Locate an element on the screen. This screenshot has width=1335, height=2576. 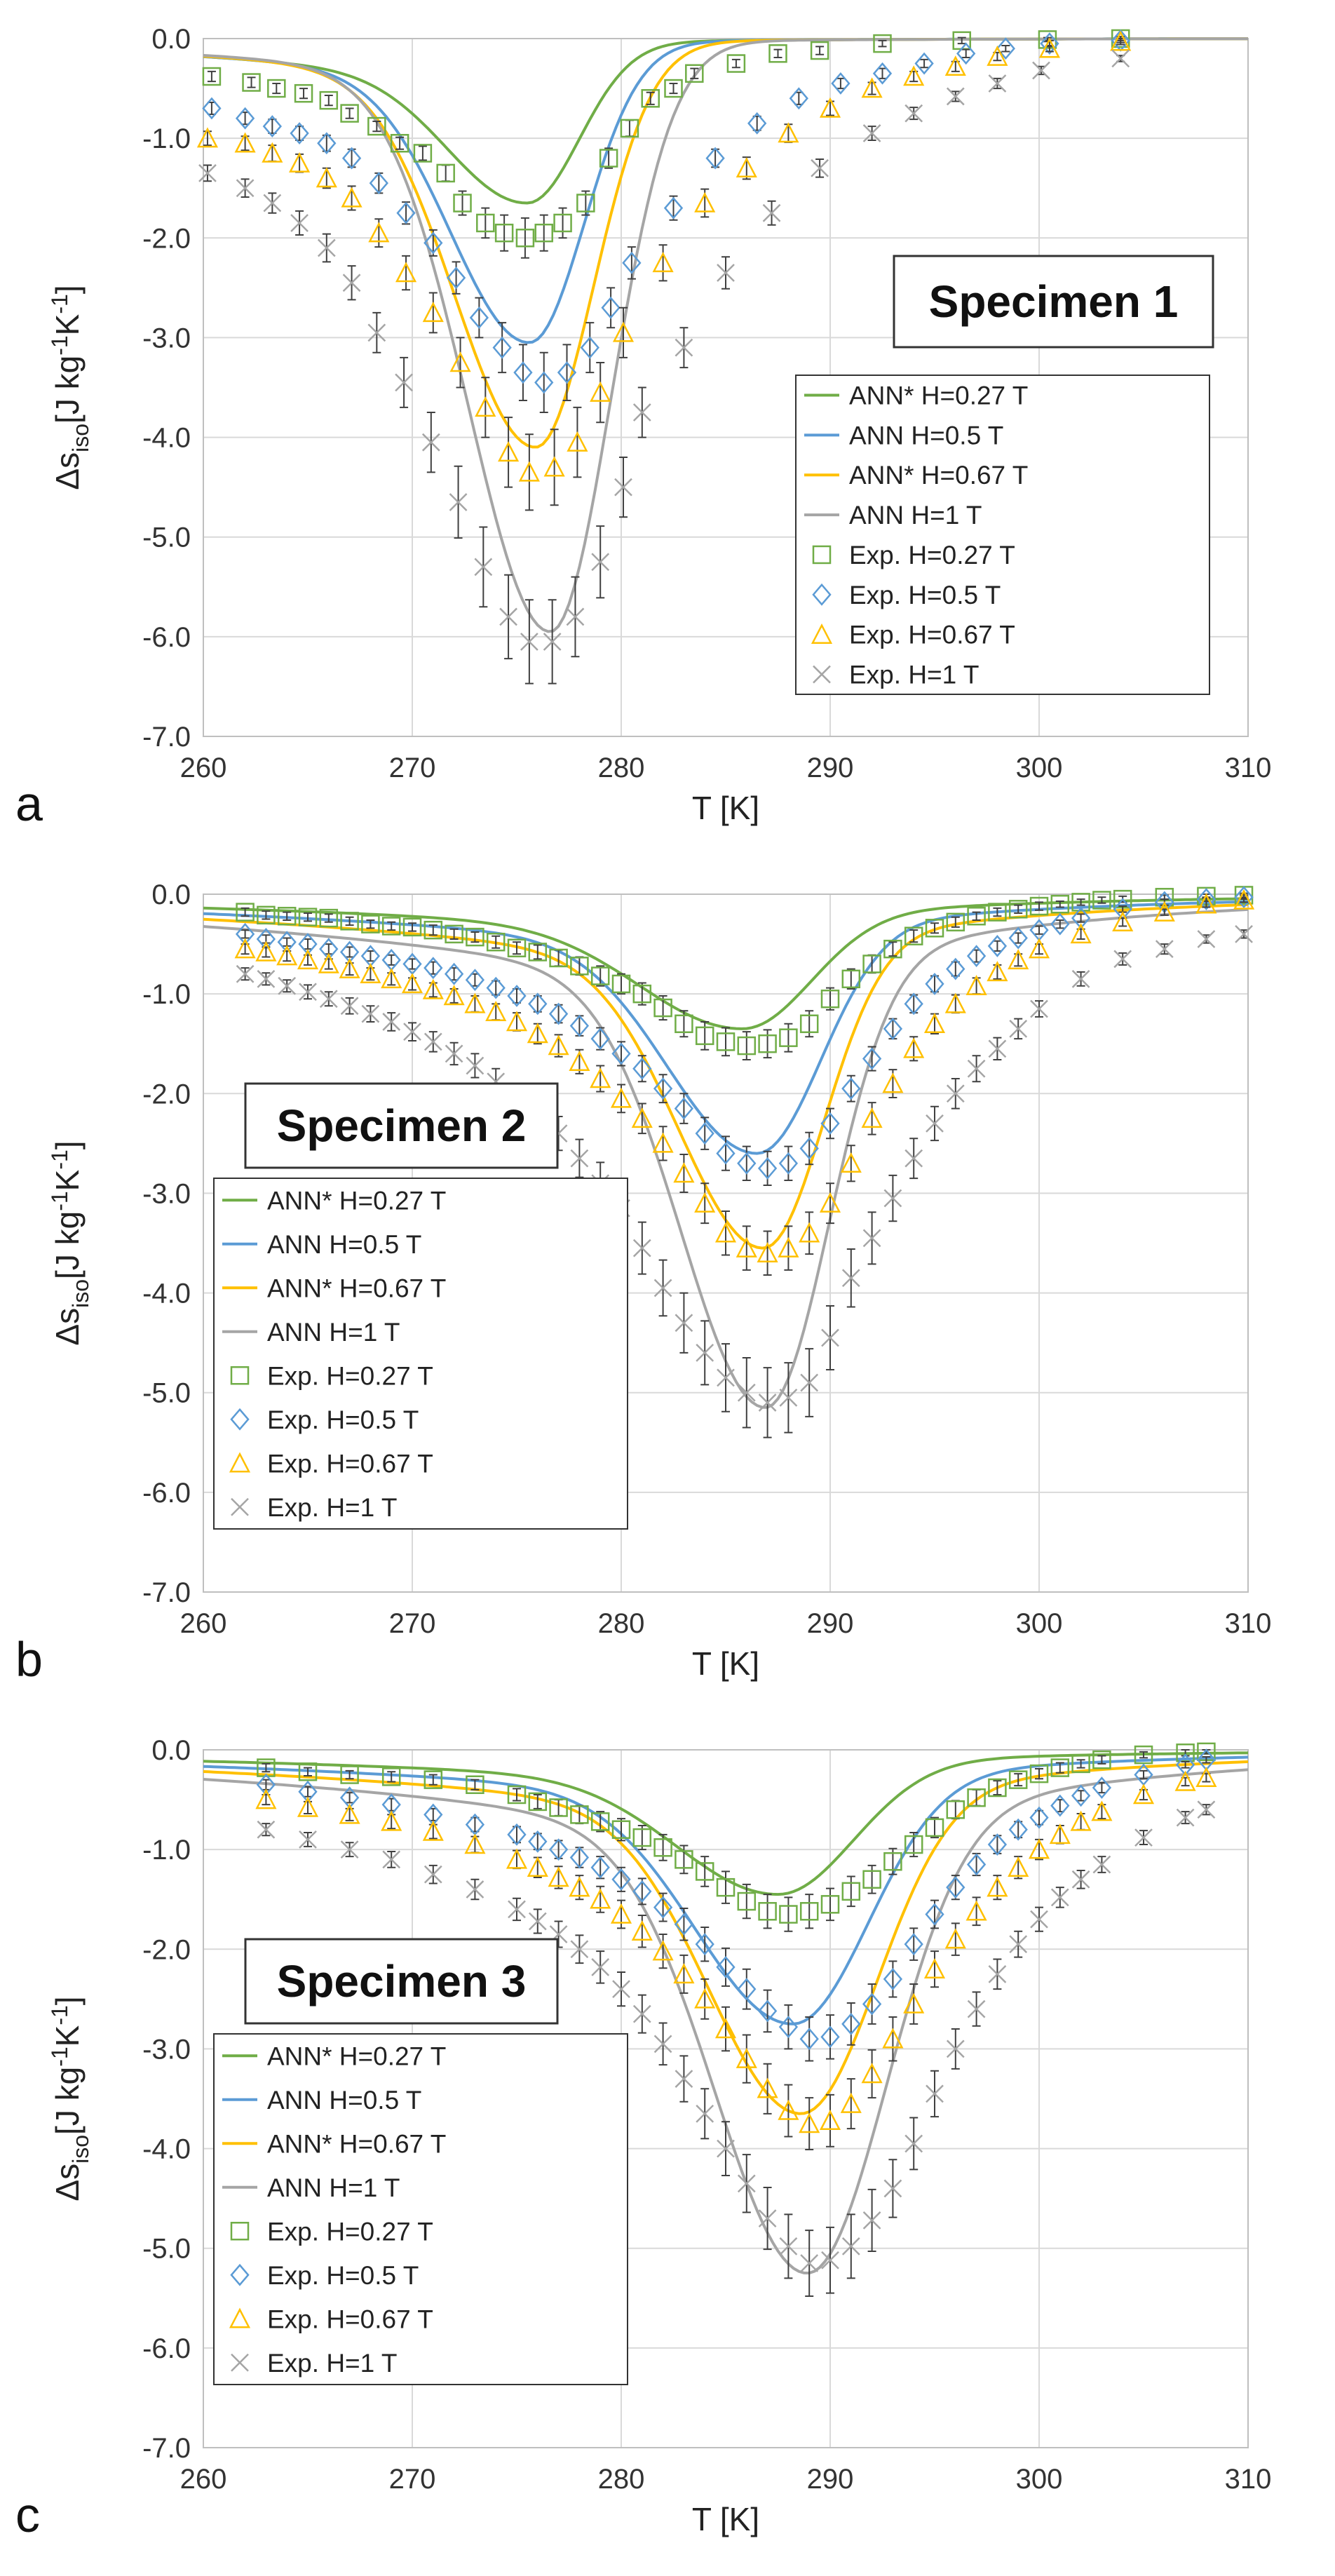
y-axis-label-part: K is located at coordinates (67, 324).